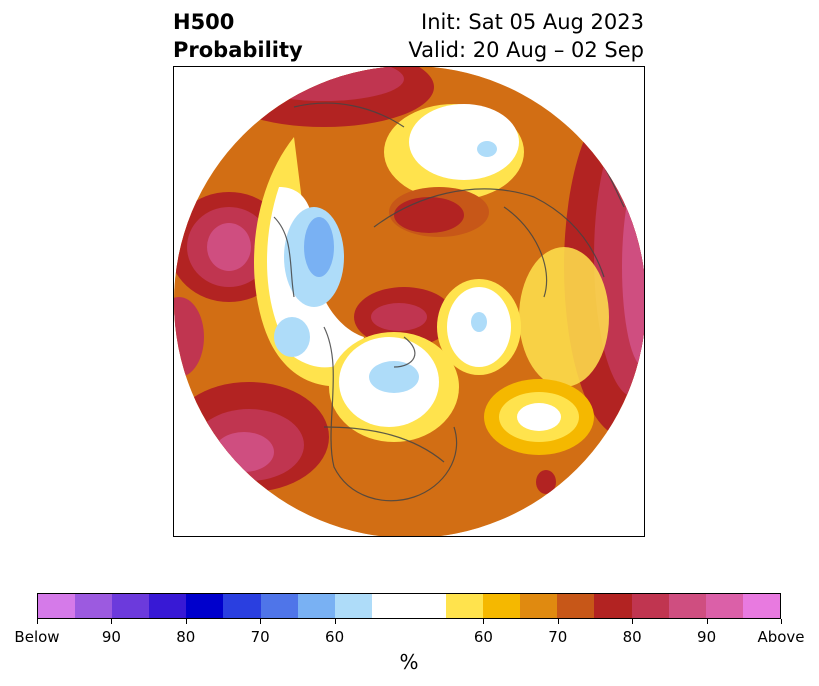  Describe the element at coordinates (532, 22) in the screenshot. I see `init-time: Init: Sat 05 Aug 2023` at that location.